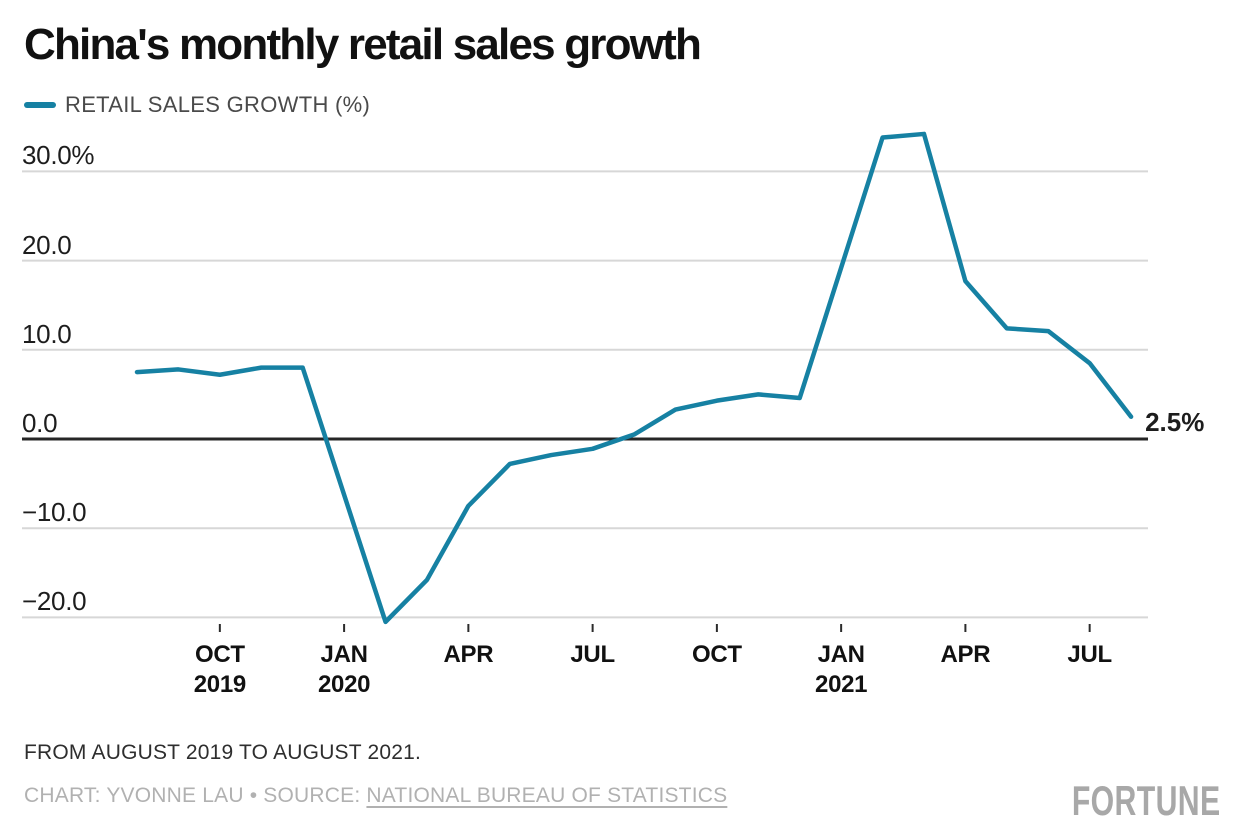 The height and width of the screenshot is (840, 1240). Describe the element at coordinates (54, 601) in the screenshot. I see `y-axis-label: −20.0` at that location.